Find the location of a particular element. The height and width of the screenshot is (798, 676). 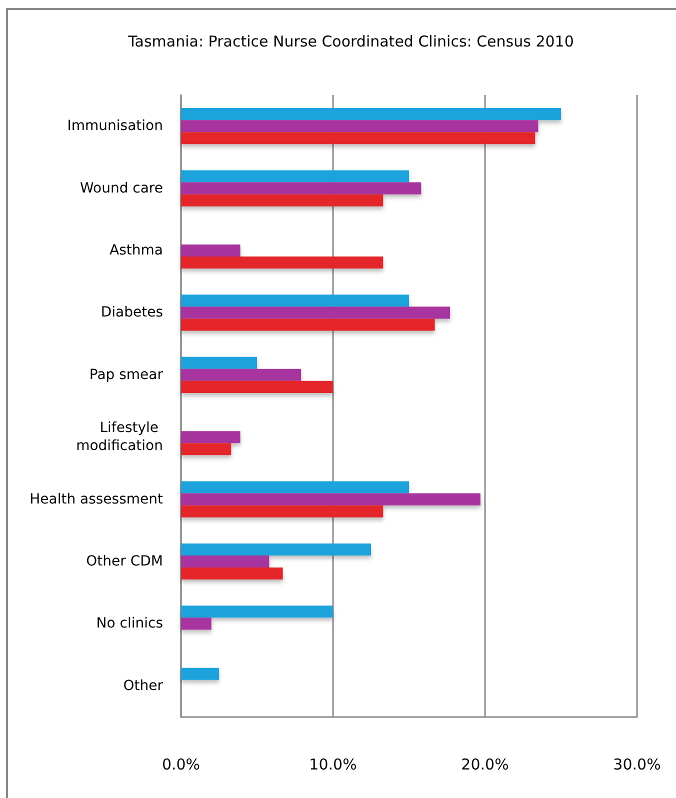

x-tick-label: 10.0% is located at coordinates (333, 765).